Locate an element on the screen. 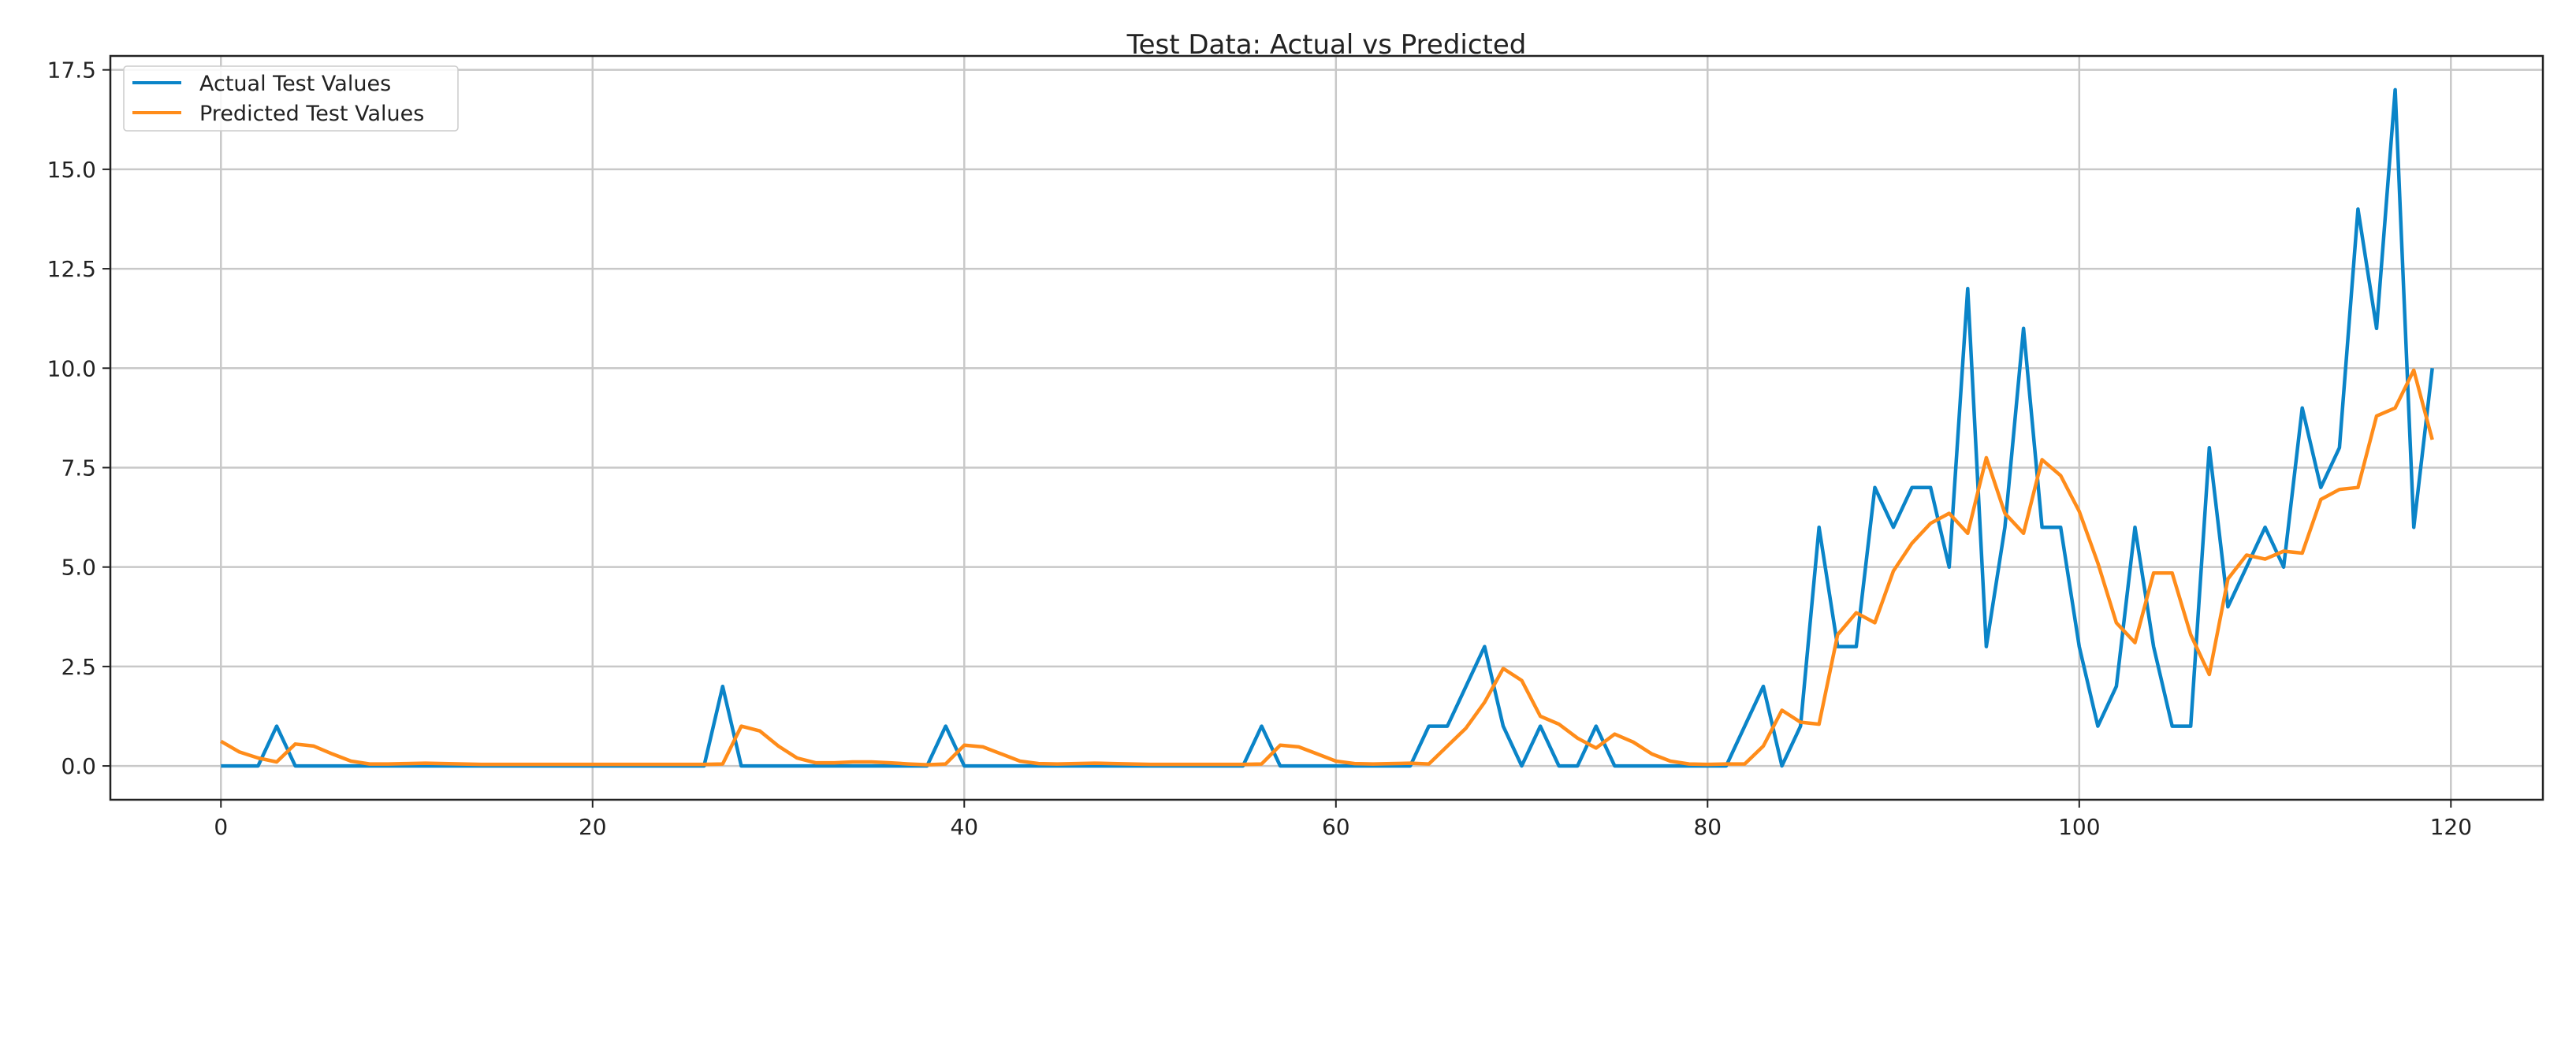 The width and height of the screenshot is (2576, 1044). y-tick-label: 17.5 is located at coordinates (71, 71).